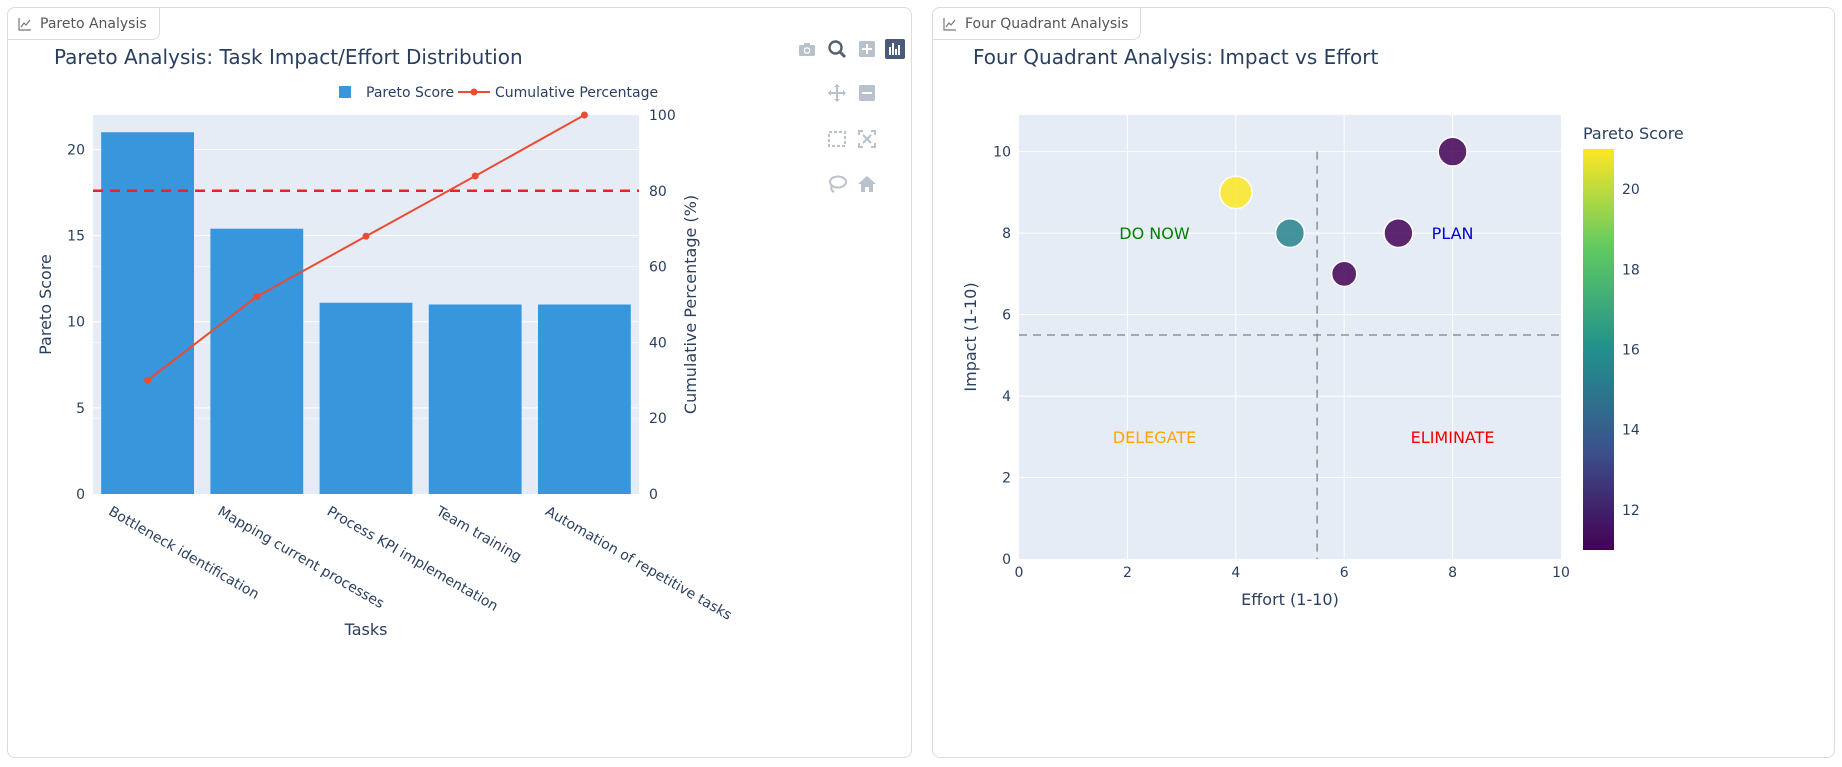 Image resolution: width=1842 pixels, height=767 pixels. What do you see at coordinates (1453, 233) in the screenshot?
I see `quadrant-label: PLAN` at bounding box center [1453, 233].